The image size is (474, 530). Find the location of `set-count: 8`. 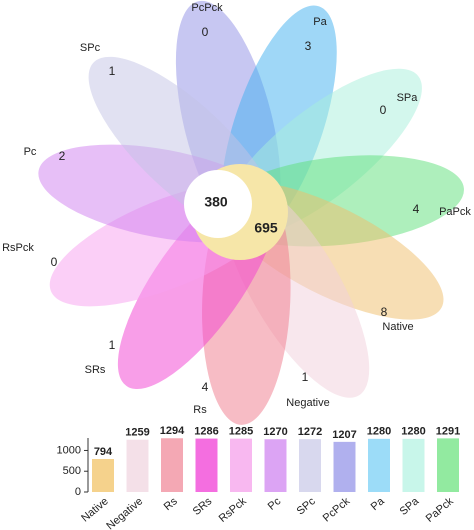

set-count: 8 is located at coordinates (384, 312).